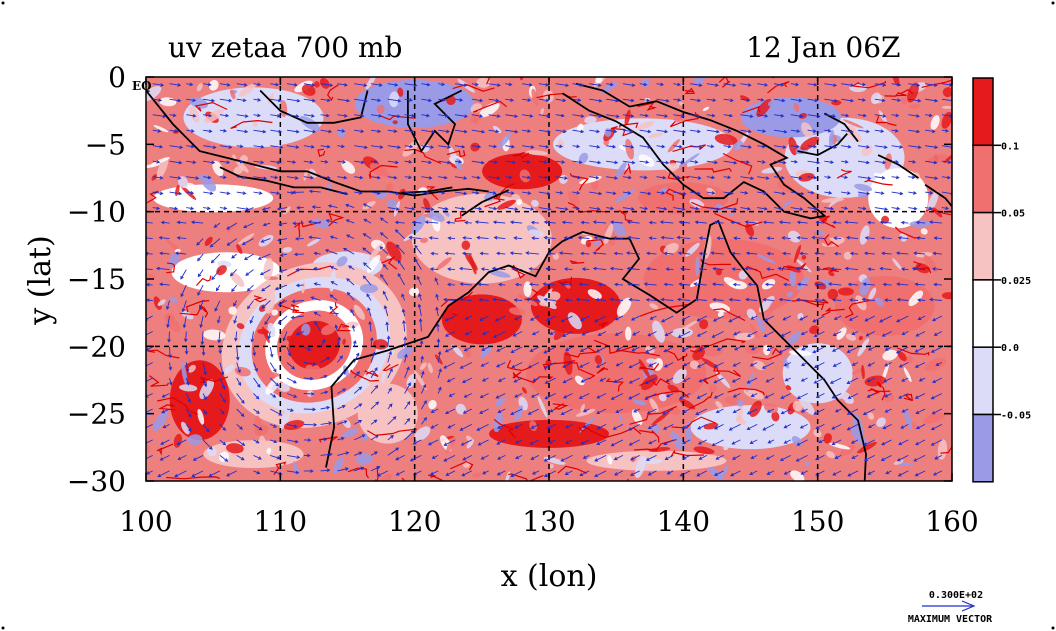  What do you see at coordinates (956, 595) in the screenshot?
I see `vector-legend-magnitude: 0.300E+02` at bounding box center [956, 595].